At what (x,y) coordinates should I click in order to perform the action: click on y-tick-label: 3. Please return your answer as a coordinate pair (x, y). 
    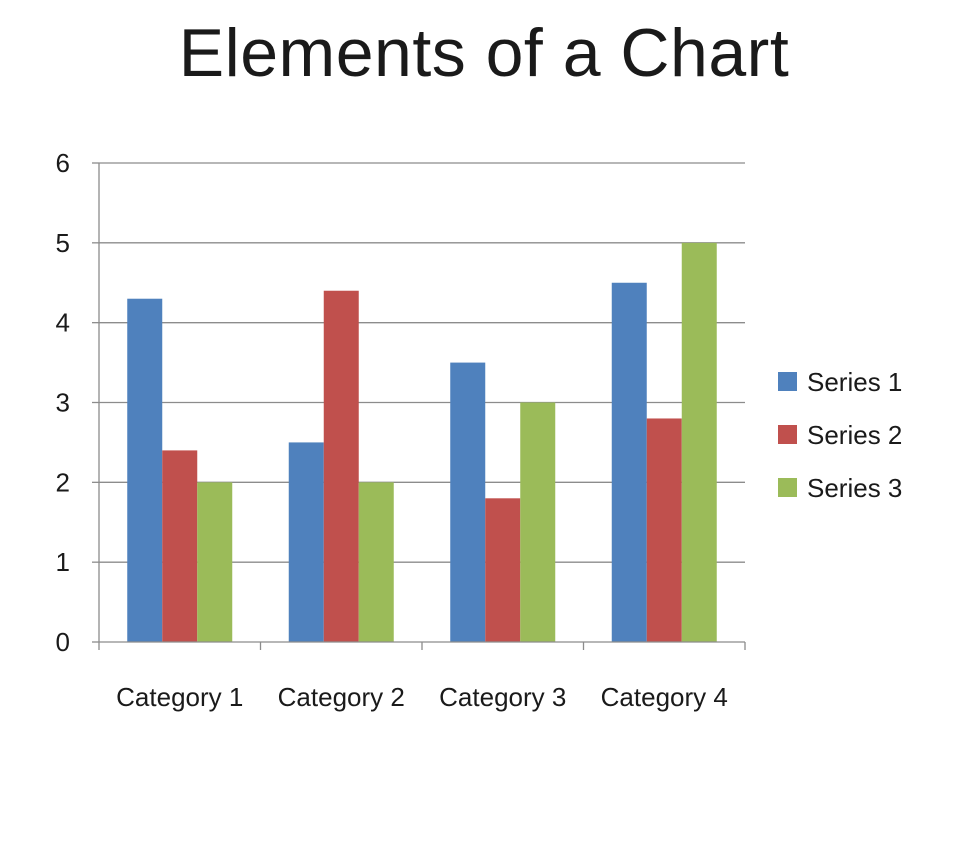
    Looking at the image, I should click on (63, 403).